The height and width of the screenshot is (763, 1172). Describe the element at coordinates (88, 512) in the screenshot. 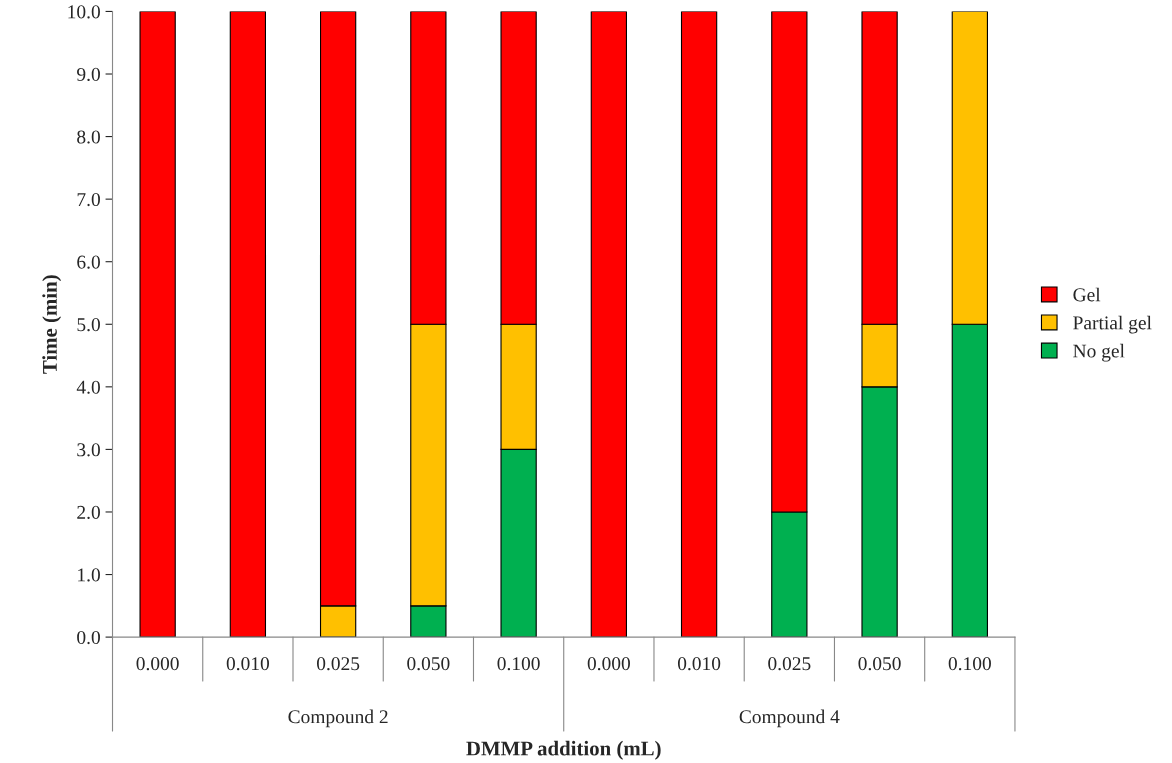

I see `y-tick-label: 2.0` at that location.